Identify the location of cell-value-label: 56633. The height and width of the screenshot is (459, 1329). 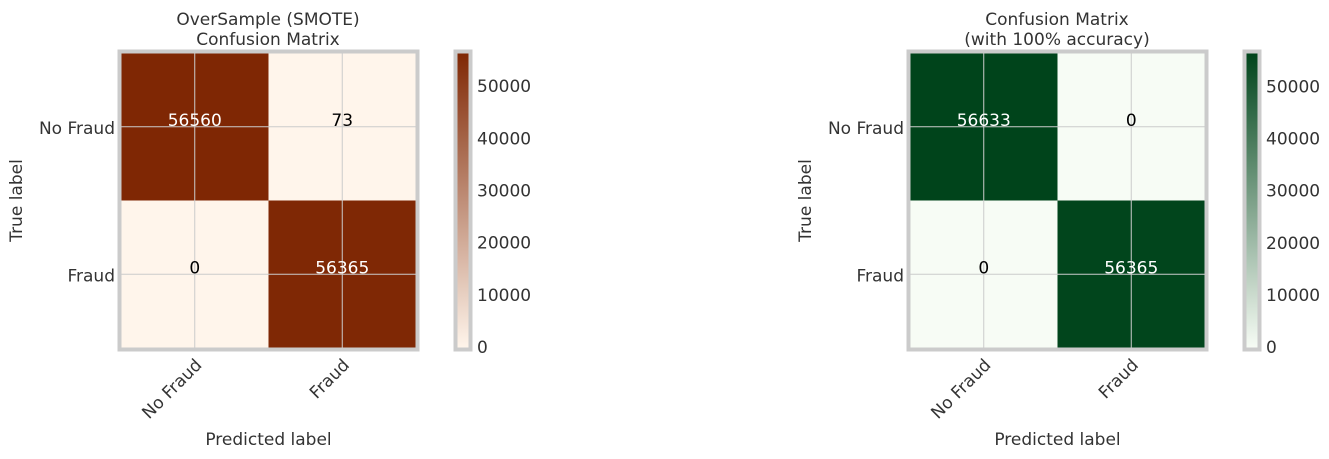
(984, 121).